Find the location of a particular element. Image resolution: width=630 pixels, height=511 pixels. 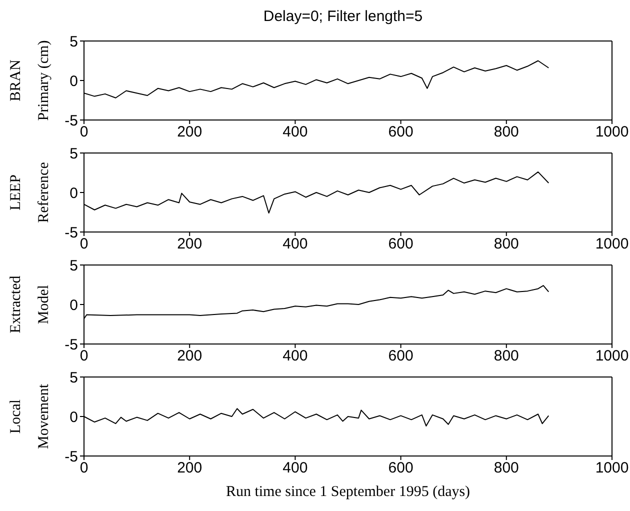

y-axis-title: BRAN Primary (cm) is located at coordinates (30, 80).